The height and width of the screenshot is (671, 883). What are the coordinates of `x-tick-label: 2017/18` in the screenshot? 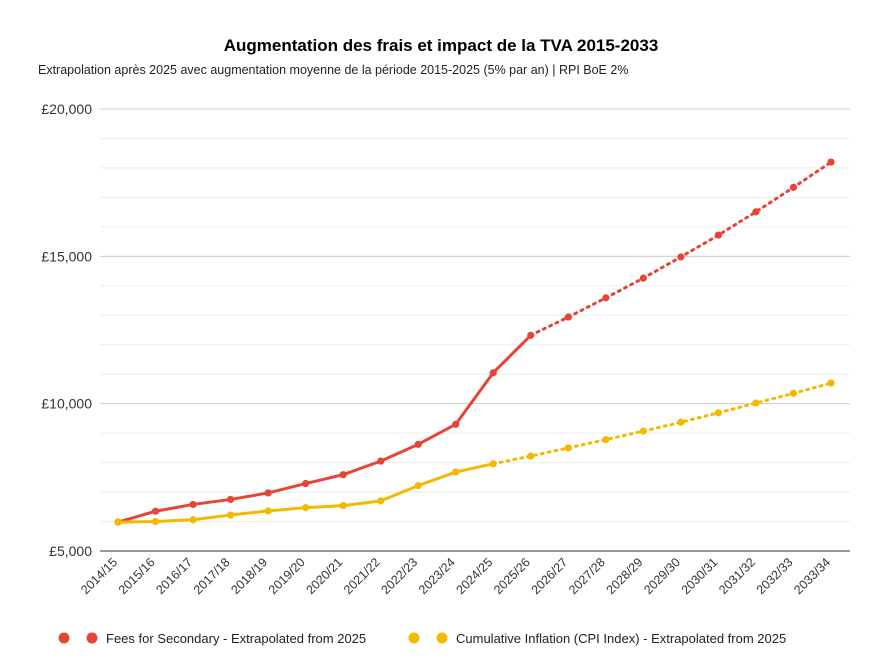 It's located at (212, 576).